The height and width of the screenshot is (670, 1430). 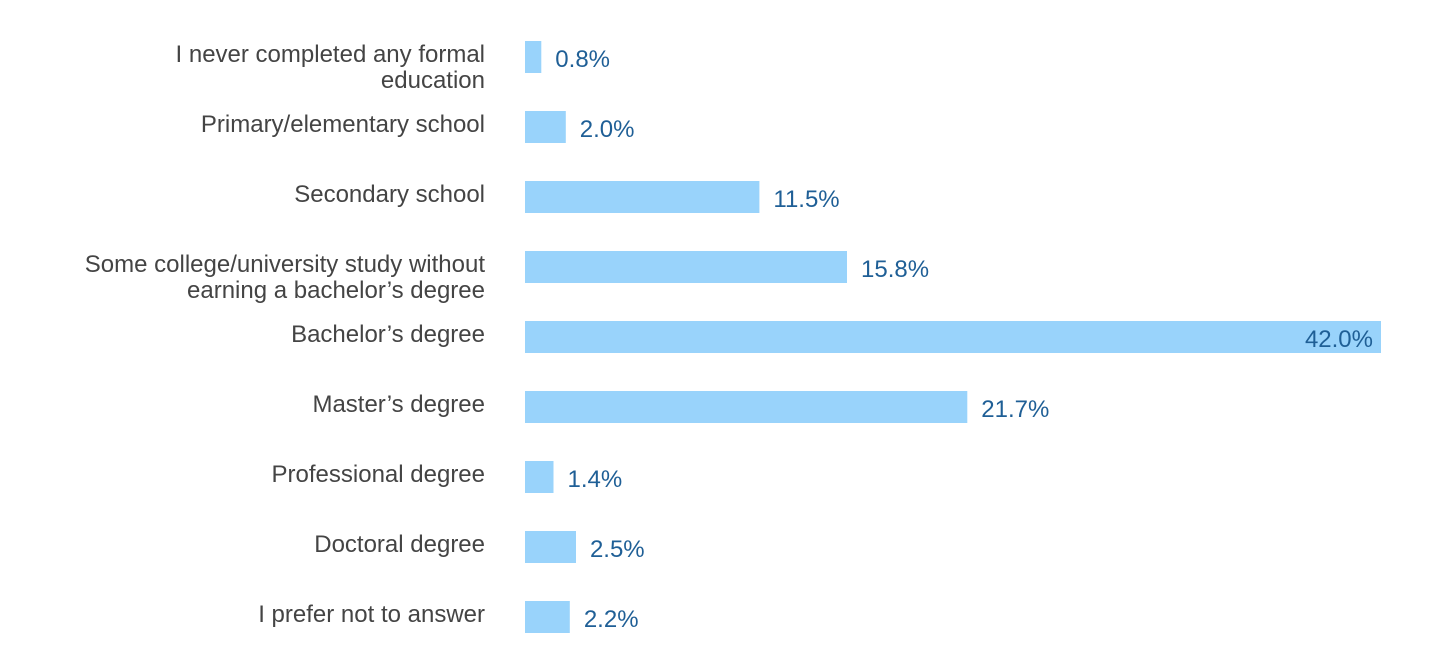 I want to click on value-label: 2.5%, so click(x=617, y=549).